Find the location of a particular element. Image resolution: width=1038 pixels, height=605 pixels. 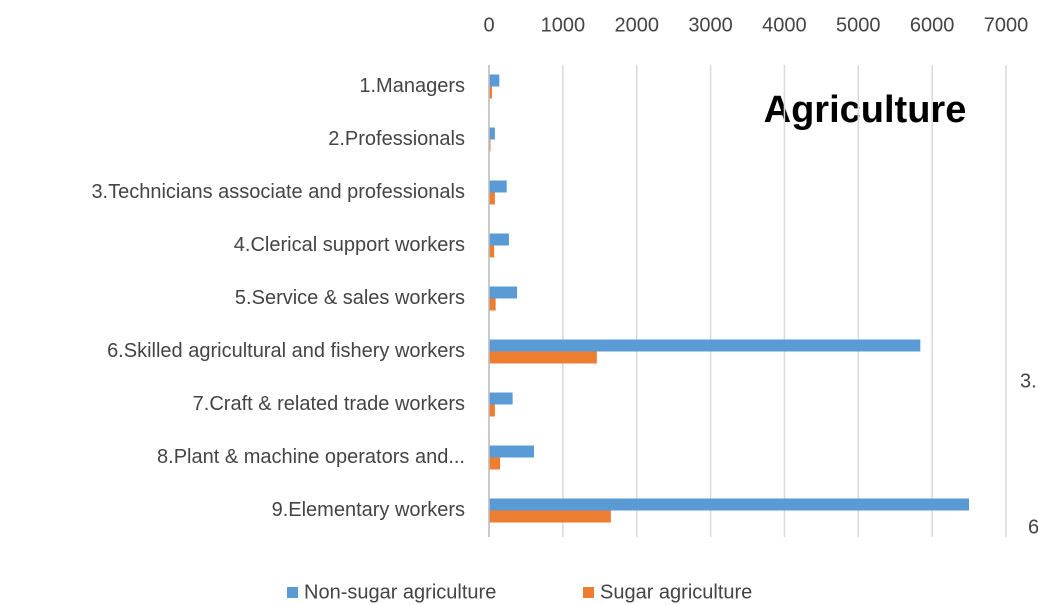

y-tick-label: 7.Craft & related trade workers is located at coordinates (329, 404).